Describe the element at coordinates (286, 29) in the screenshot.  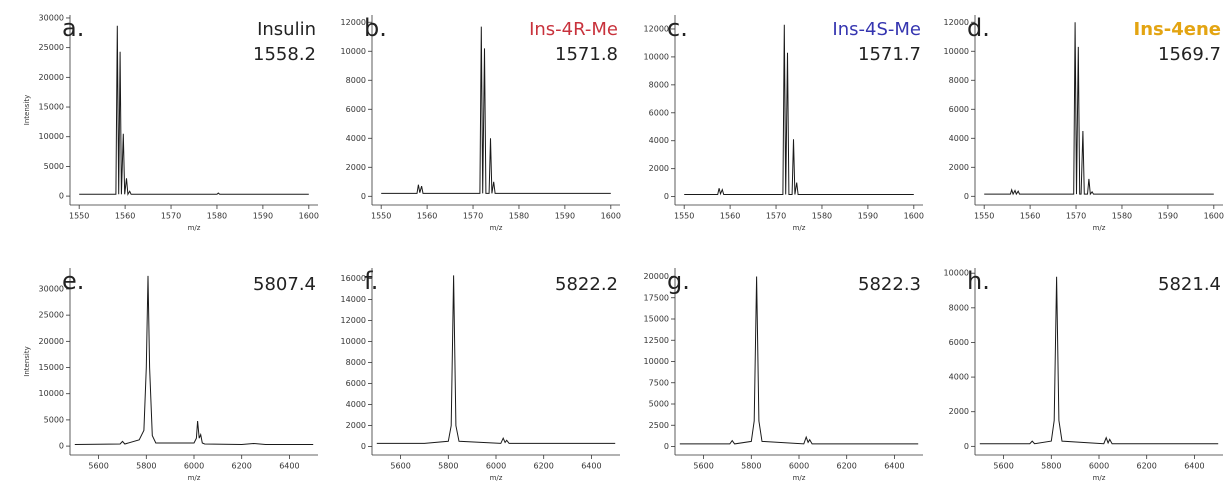
I see `panel-title: Insulin` at that location.